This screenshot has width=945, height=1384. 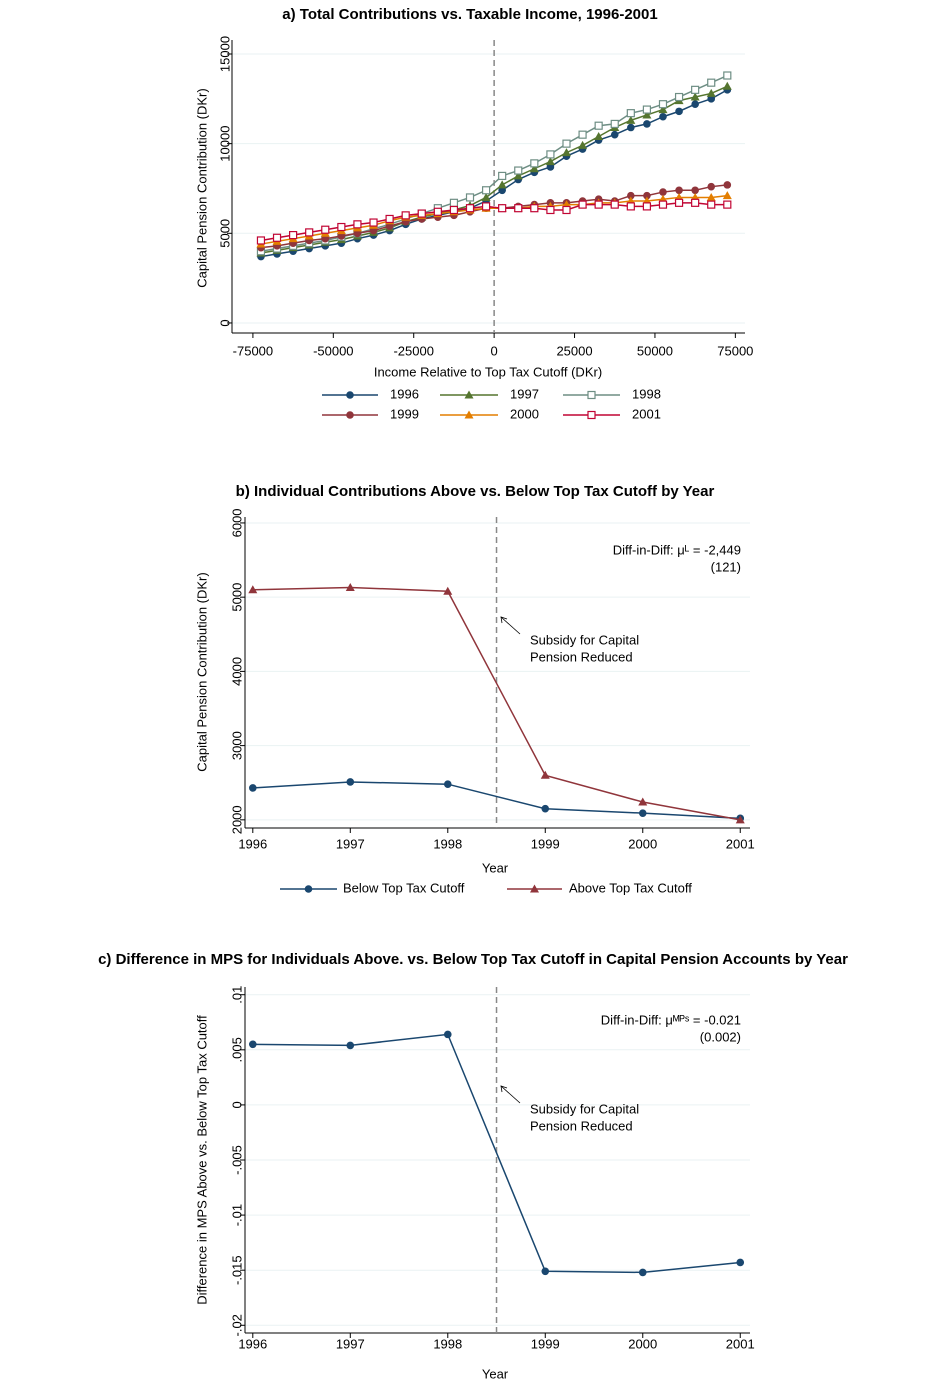 What do you see at coordinates (740, 1343) in the screenshot?
I see `x-tick-label: 2001` at bounding box center [740, 1343].